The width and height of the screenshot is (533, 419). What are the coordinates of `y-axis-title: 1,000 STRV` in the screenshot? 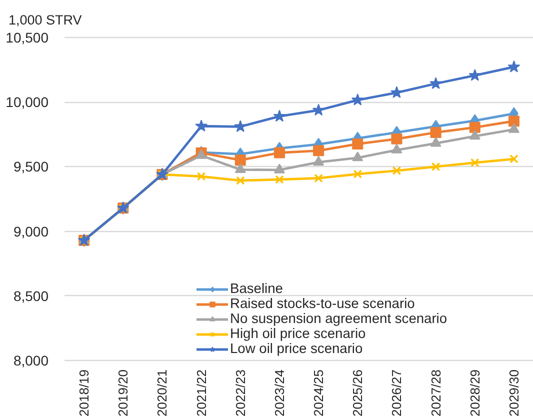 It's located at (45, 20).